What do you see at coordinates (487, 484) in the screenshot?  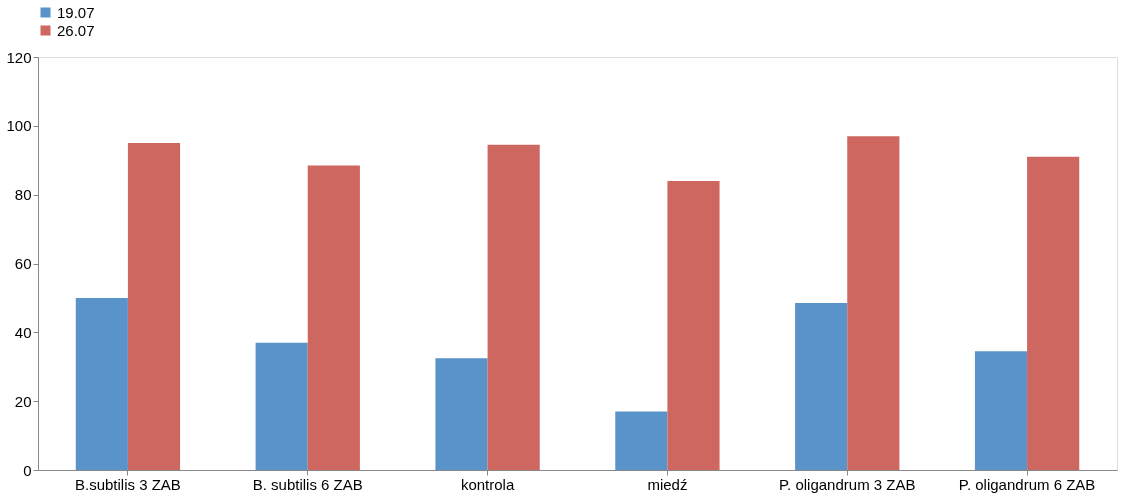 I see `x-tick-label: kontrola` at bounding box center [487, 484].